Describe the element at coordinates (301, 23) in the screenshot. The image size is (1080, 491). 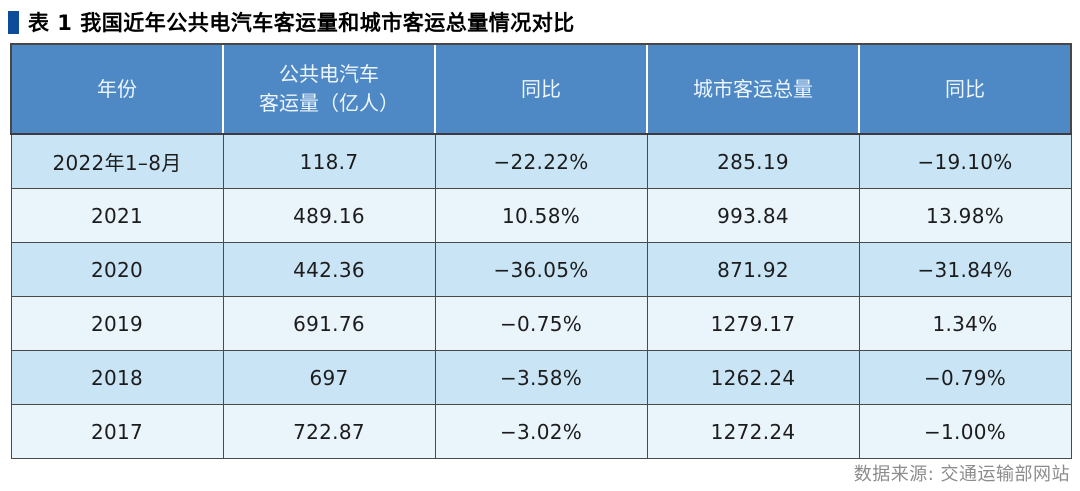
I see `table-title: 表 1 我国近年公共电汽车客运量和城市客运总量情况对比` at that location.